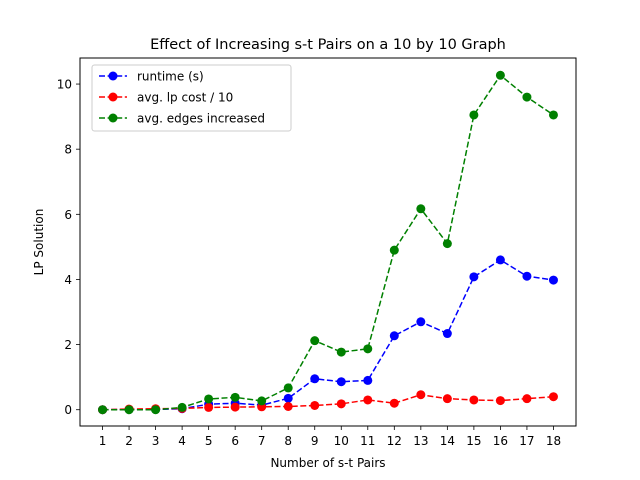  I want to click on x-tick-label: 4, so click(182, 441).